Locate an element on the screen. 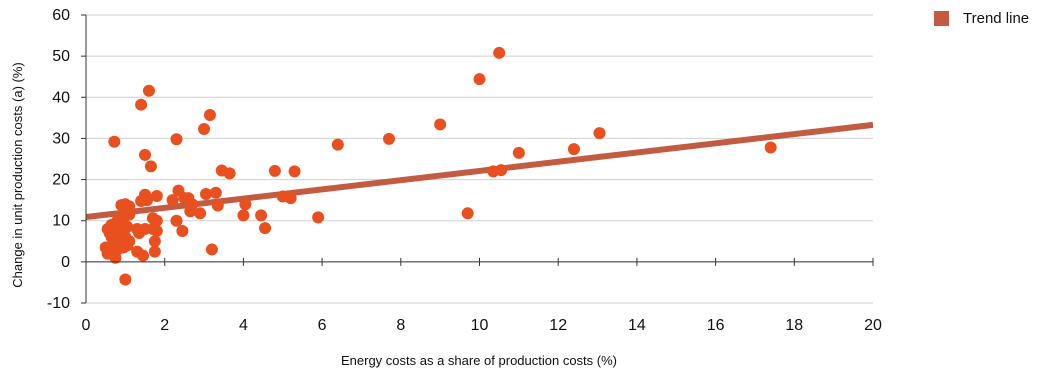  y-tick-label: 20 is located at coordinates (61, 180).